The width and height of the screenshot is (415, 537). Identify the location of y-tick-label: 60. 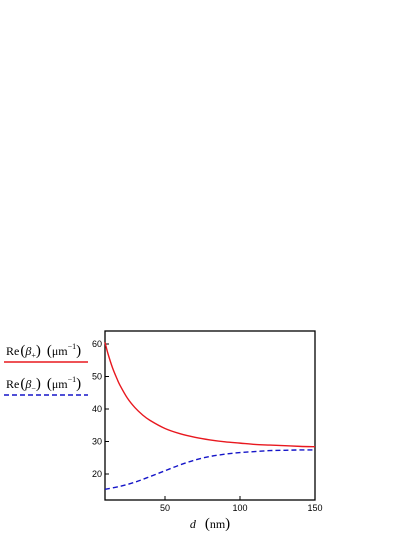
(97, 344).